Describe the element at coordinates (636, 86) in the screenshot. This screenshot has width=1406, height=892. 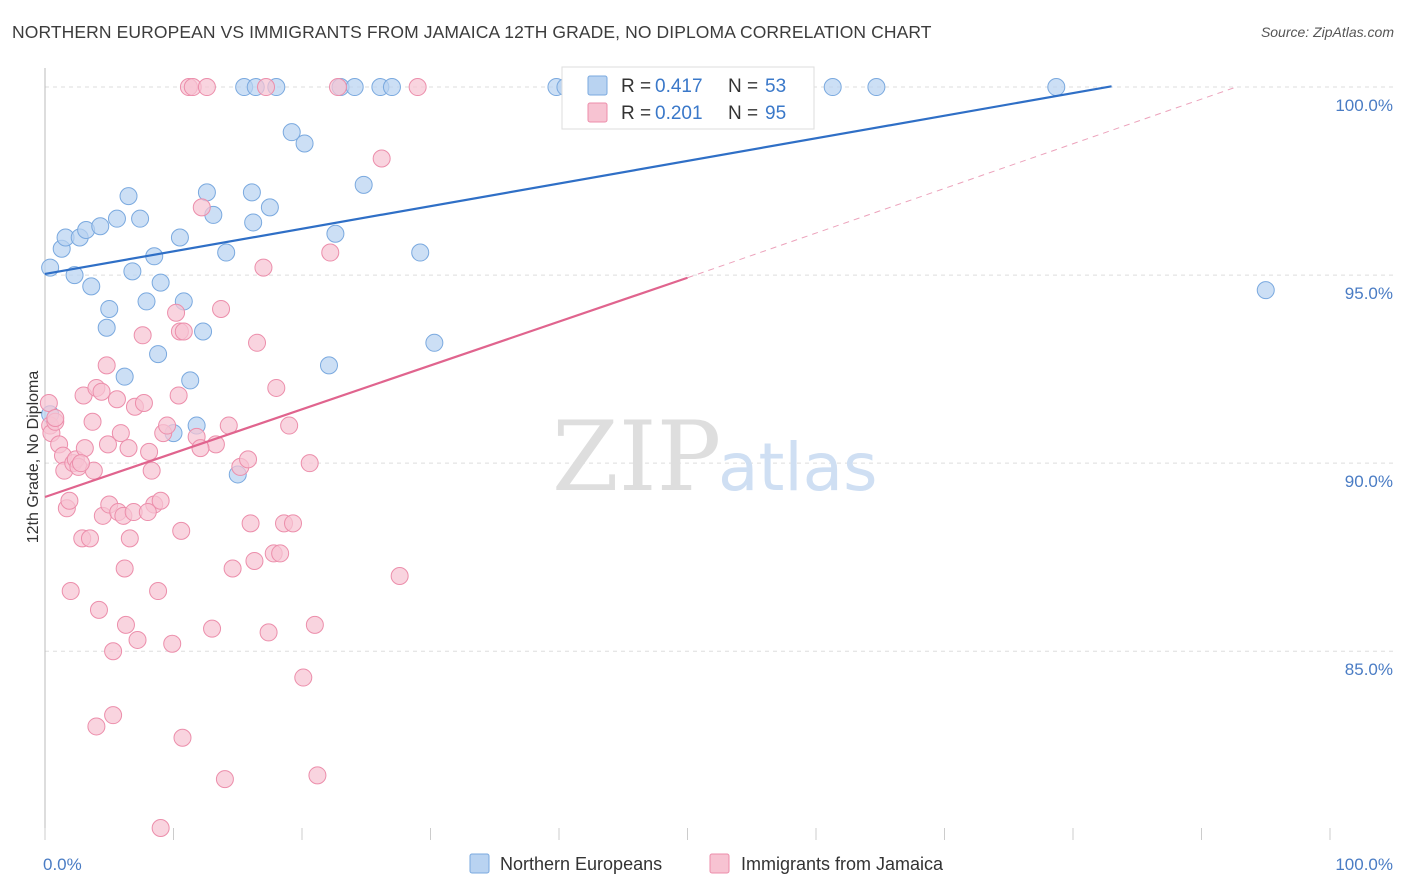
I see `legend-r-label-1: R =` at that location.